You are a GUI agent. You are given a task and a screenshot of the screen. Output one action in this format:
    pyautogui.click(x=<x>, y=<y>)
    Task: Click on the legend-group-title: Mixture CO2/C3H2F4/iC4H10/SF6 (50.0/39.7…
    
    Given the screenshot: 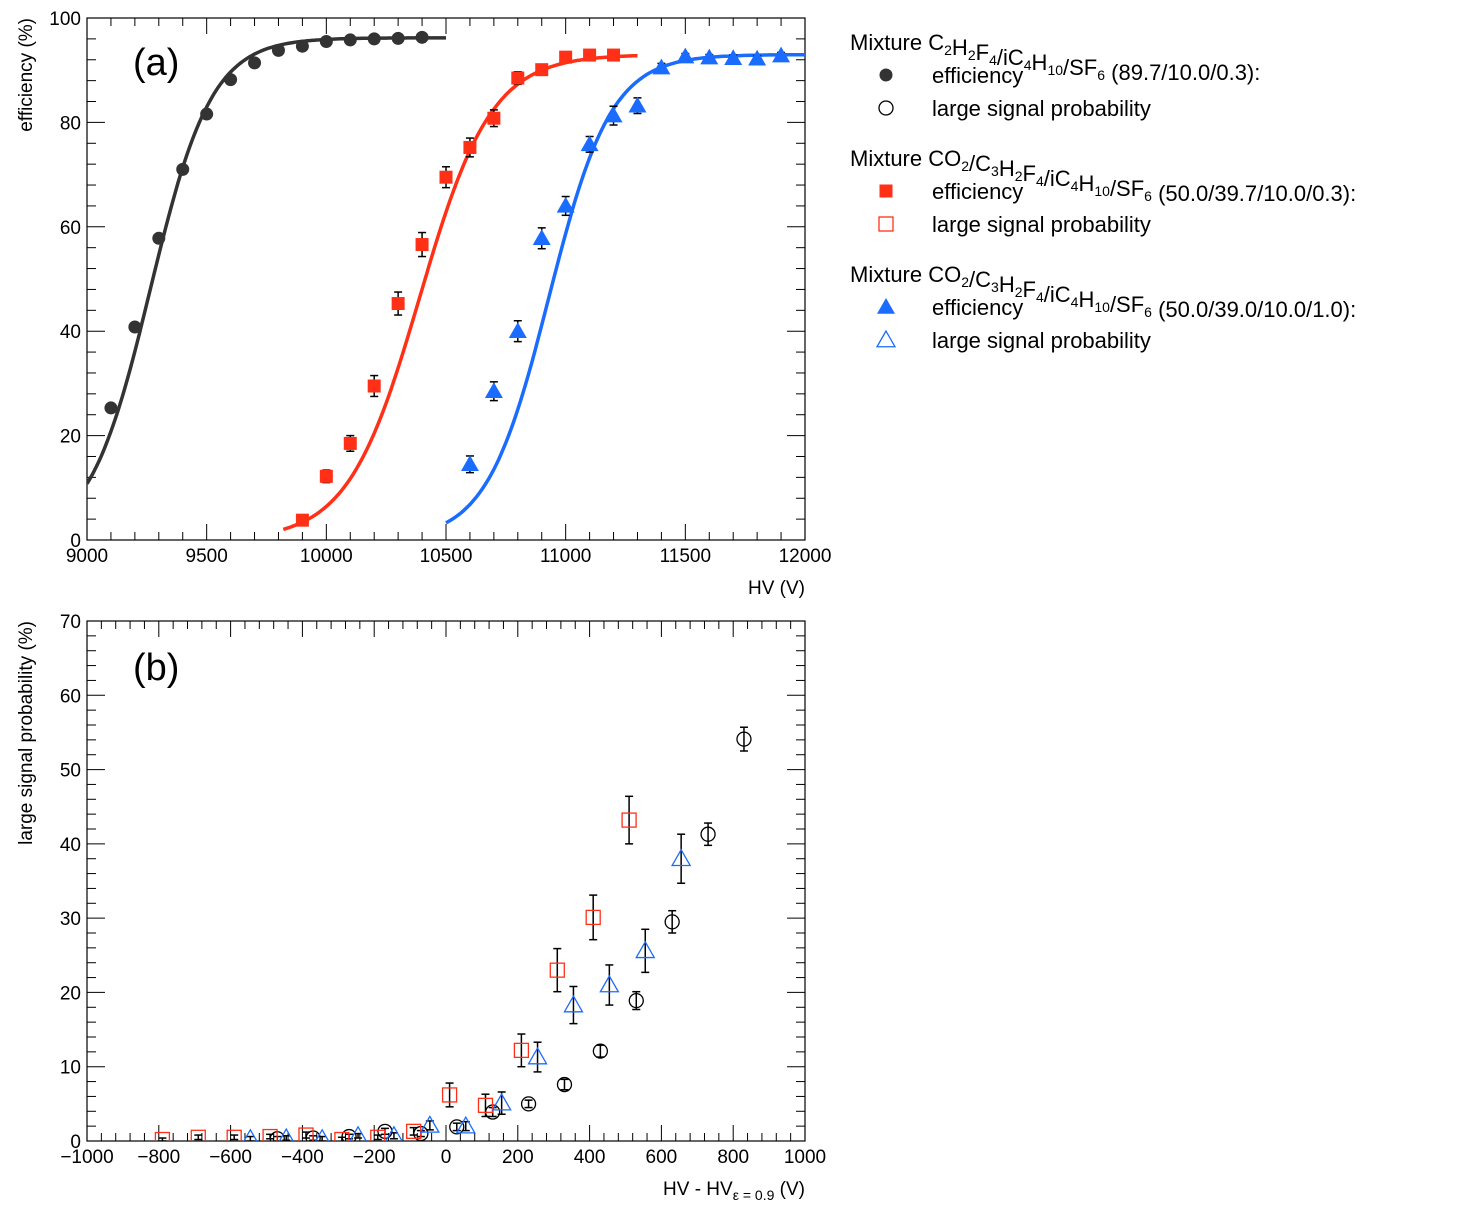 What is the action you would take?
    pyautogui.click(x=1103, y=176)
    